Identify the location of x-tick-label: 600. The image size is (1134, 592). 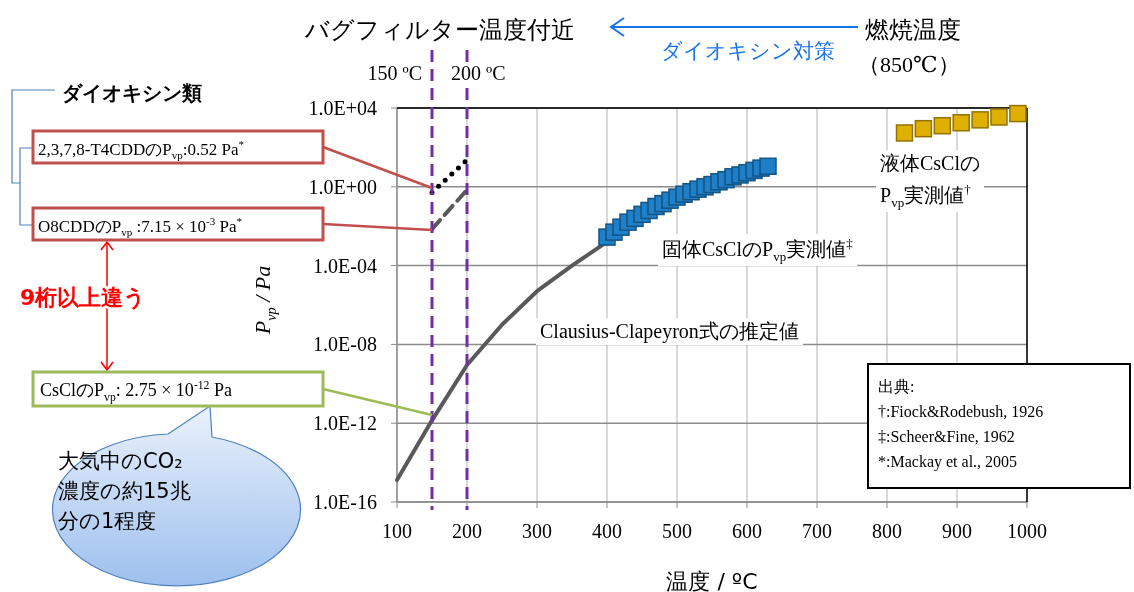
(747, 531).